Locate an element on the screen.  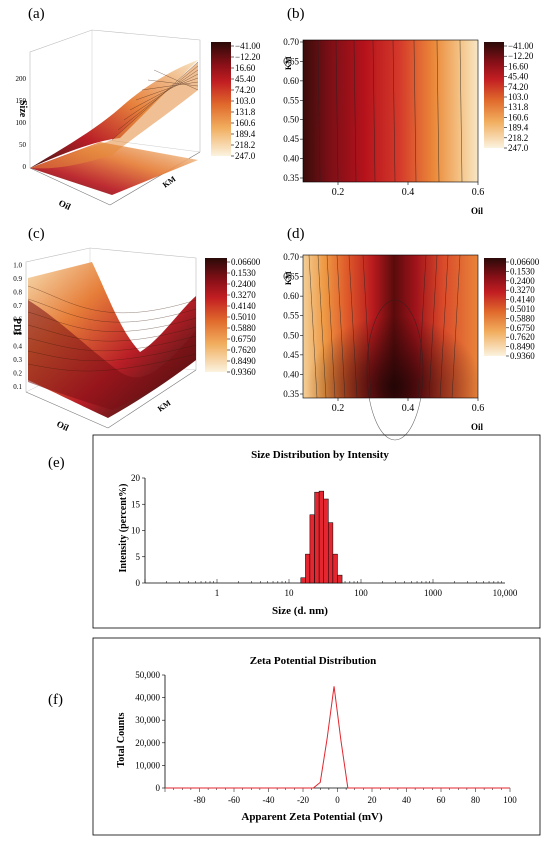
size-dist-title: Size Distribution by Intensity is located at coordinates (320, 455).